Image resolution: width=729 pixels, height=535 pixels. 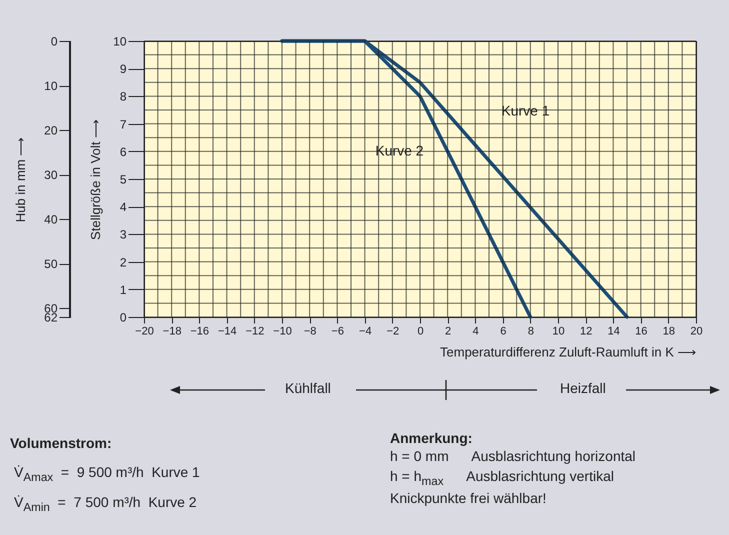 I want to click on x-tick-label: 0, so click(x=420, y=332).